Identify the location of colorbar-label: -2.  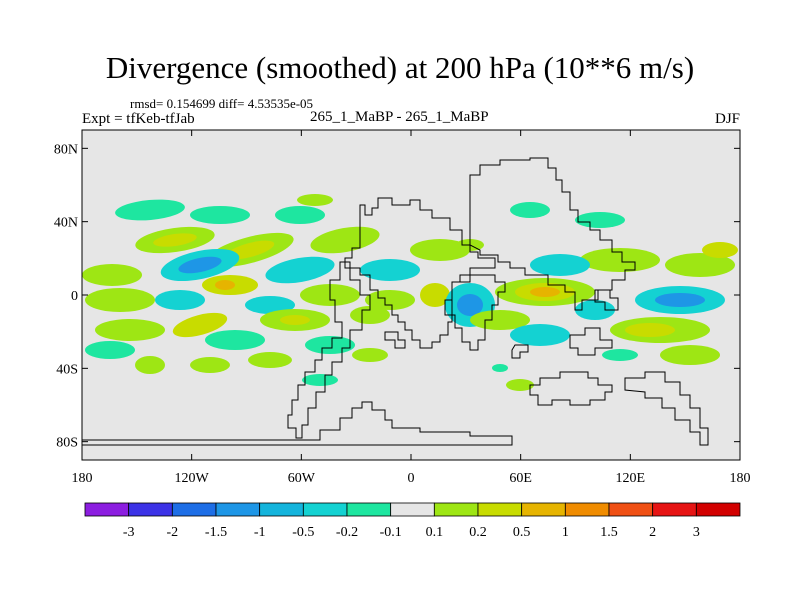
(172, 532).